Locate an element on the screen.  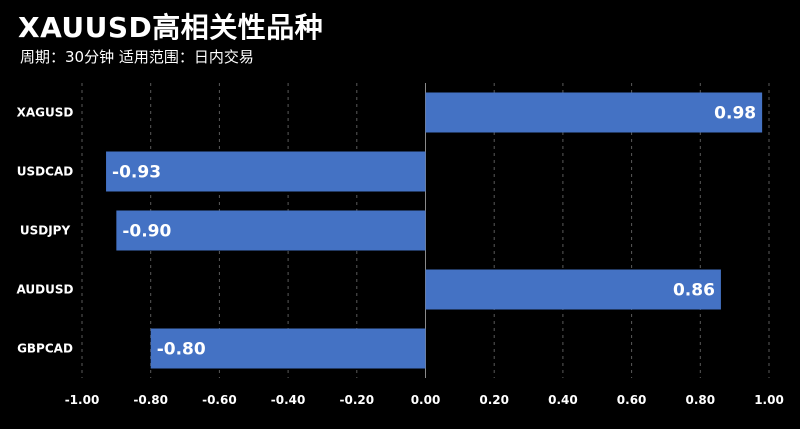
x-tick-label: -0.80 is located at coordinates (150, 400).